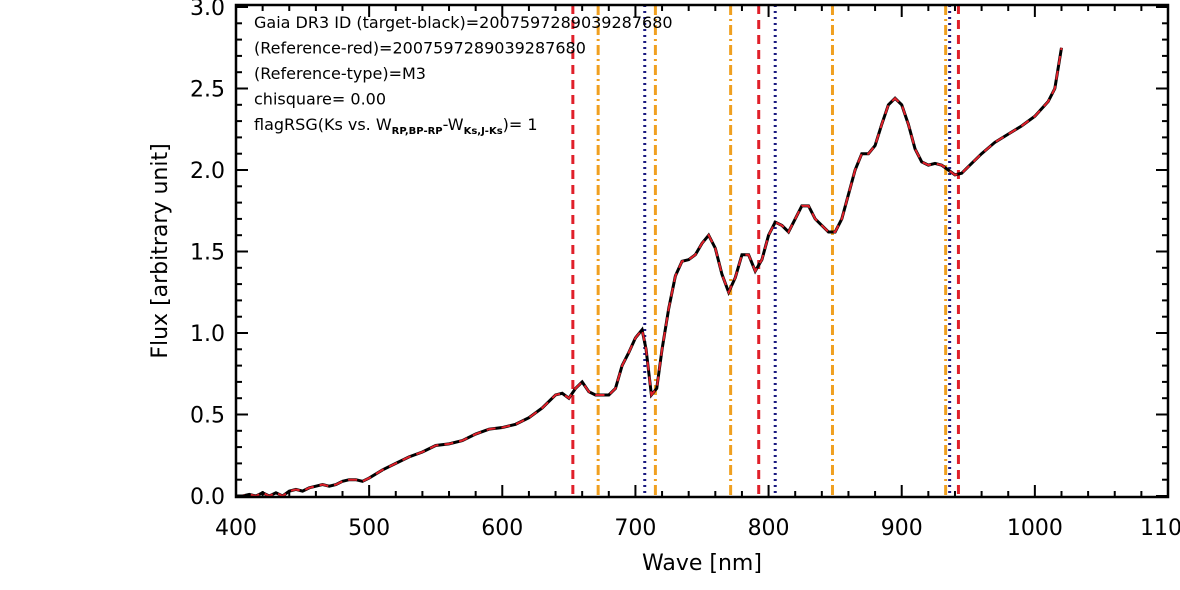  I want to click on x-tick-label: 500, so click(369, 528).